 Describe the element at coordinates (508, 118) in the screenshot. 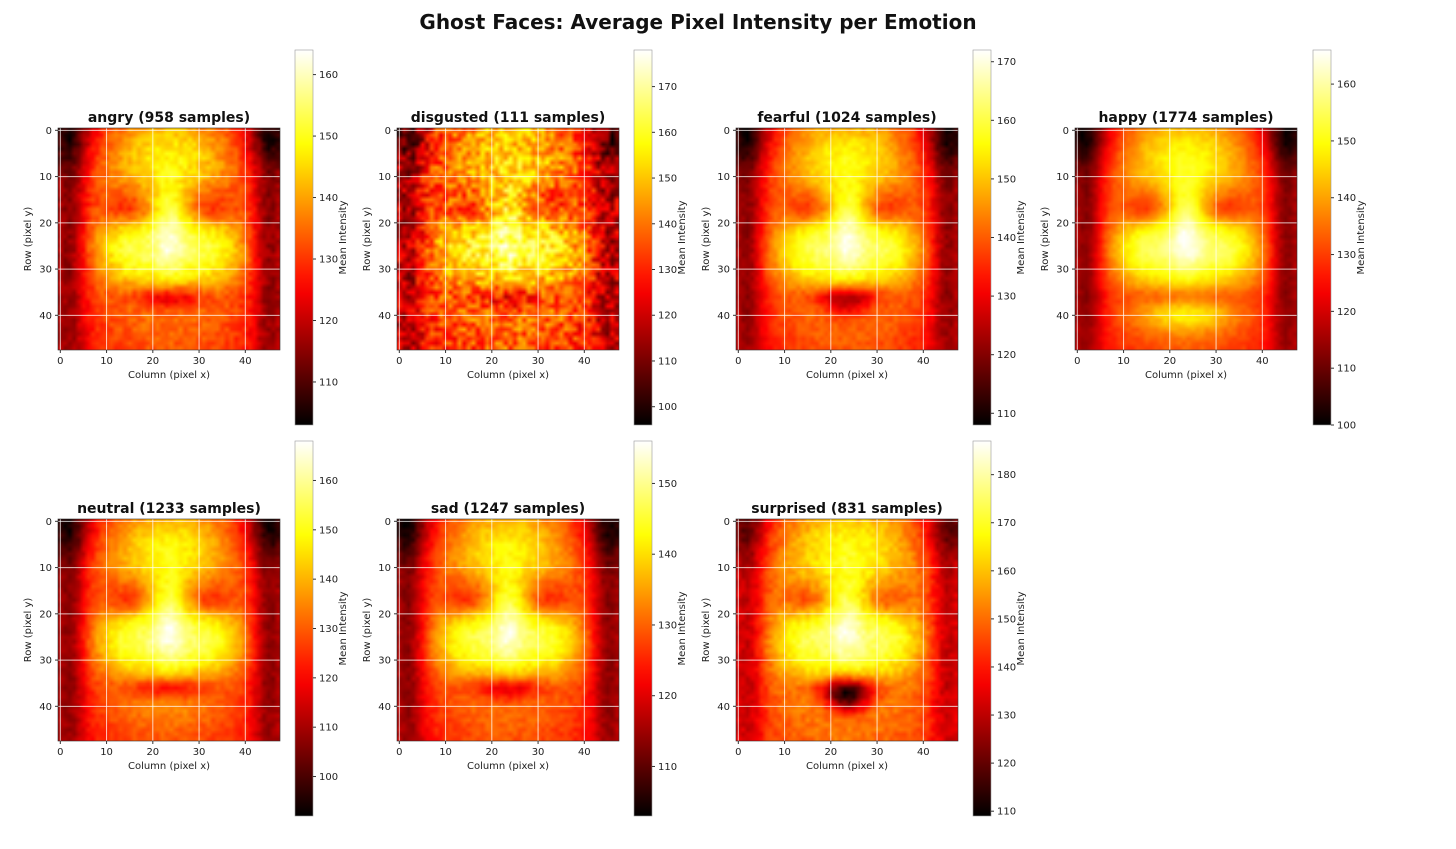

I see `panel-title: disgusted (111 samples)` at that location.